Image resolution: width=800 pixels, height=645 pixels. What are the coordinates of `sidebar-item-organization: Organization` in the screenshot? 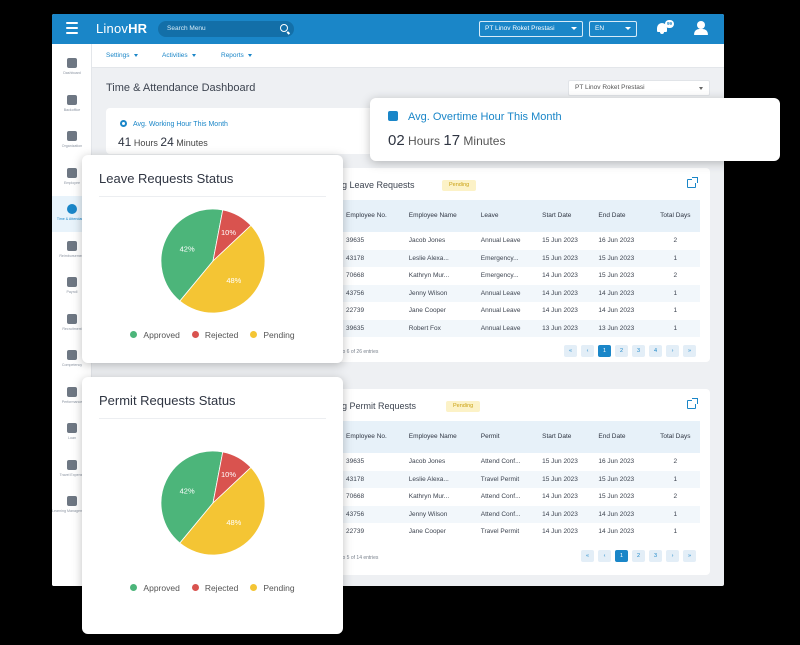 It's located at (72, 141).